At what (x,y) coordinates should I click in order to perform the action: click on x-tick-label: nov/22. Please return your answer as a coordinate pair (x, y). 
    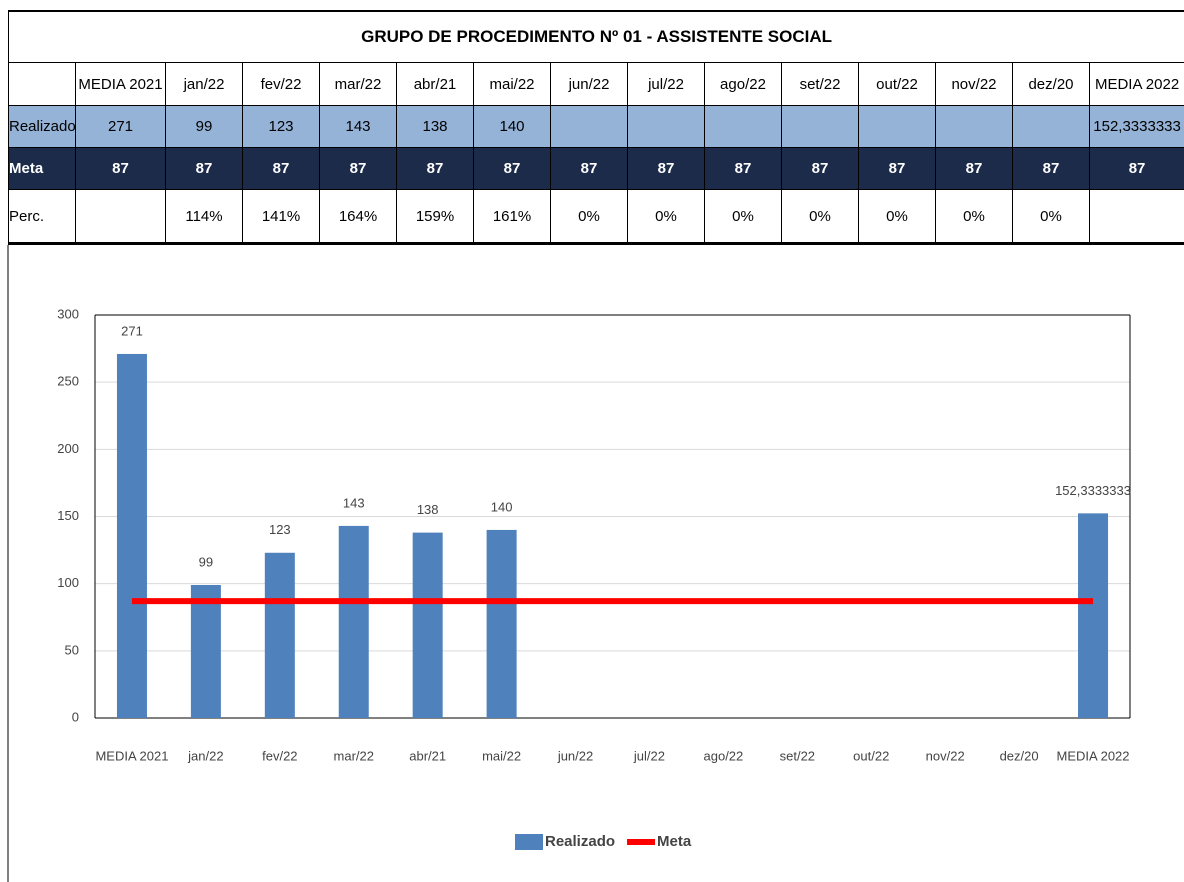
    Looking at the image, I should click on (945, 755).